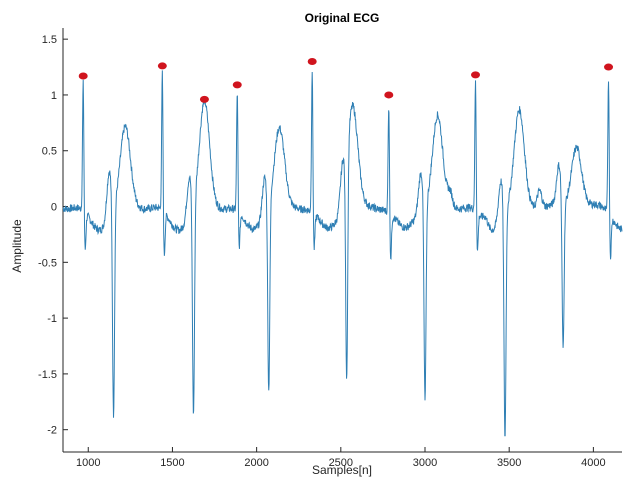 The height and width of the screenshot is (478, 624). Describe the element at coordinates (341, 463) in the screenshot. I see `x-tick-label: 2500` at that location.